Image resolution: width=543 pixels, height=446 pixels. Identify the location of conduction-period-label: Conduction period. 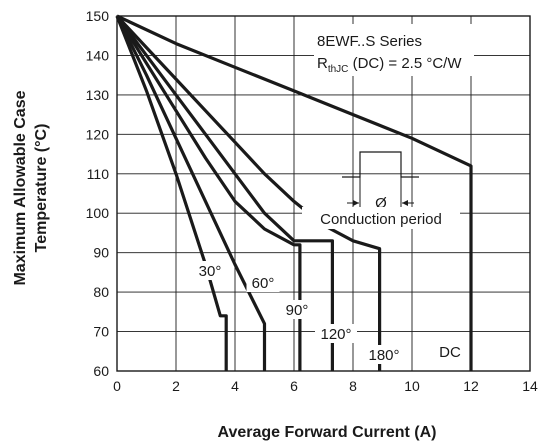
(381, 219).